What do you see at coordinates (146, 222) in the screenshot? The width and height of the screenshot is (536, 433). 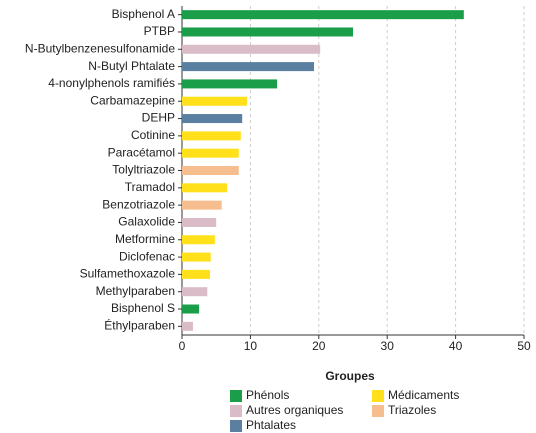 I see `y-tick-label: Galaxolide` at bounding box center [146, 222].